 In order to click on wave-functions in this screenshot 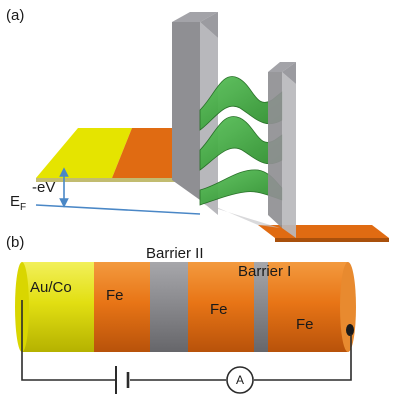, I will do `click(241, 141)`.